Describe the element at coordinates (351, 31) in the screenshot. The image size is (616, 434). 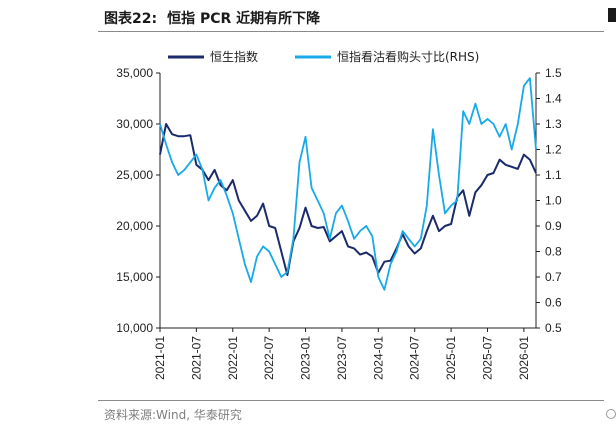
I see `top-divider` at that location.